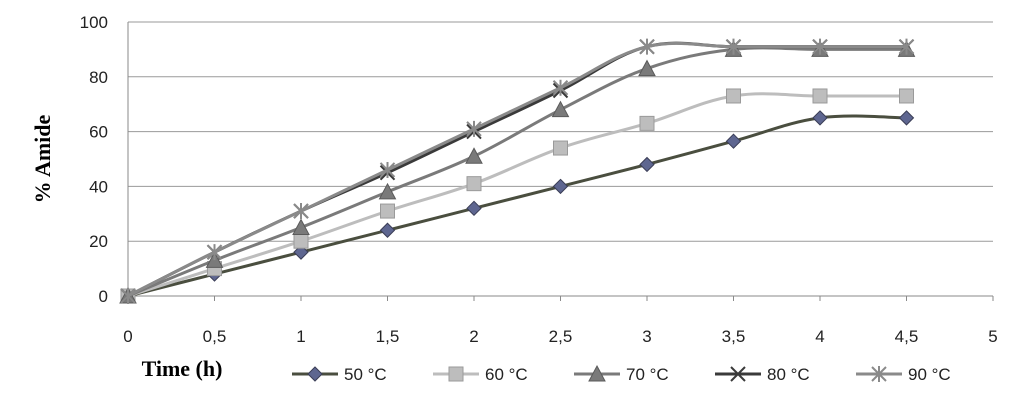 The width and height of the screenshot is (1024, 420). I want to click on y-axis-title: % Amide, so click(42, 158).